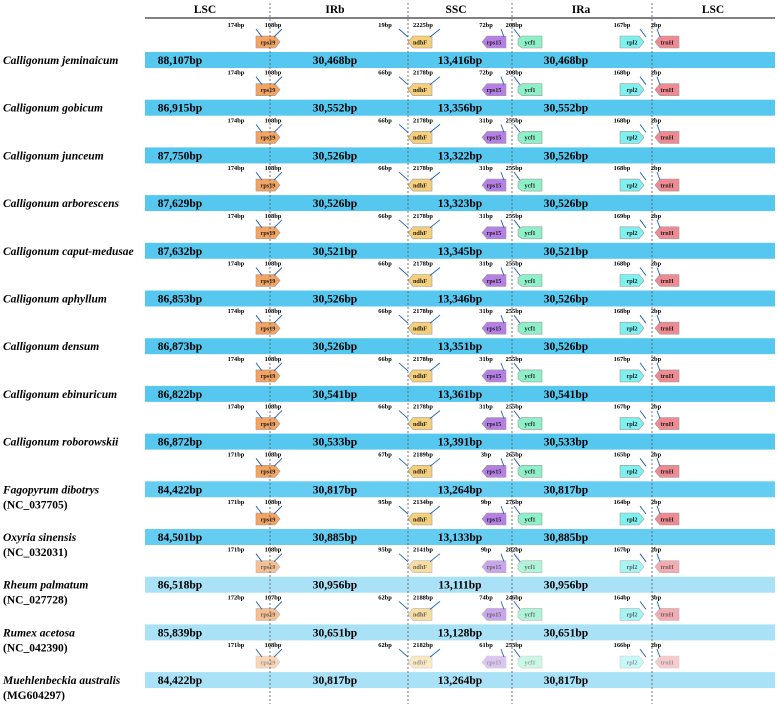 The image size is (778, 711). Describe the element at coordinates (631, 376) in the screenshot. I see `gene-label-rpl2: rpl2` at that location.